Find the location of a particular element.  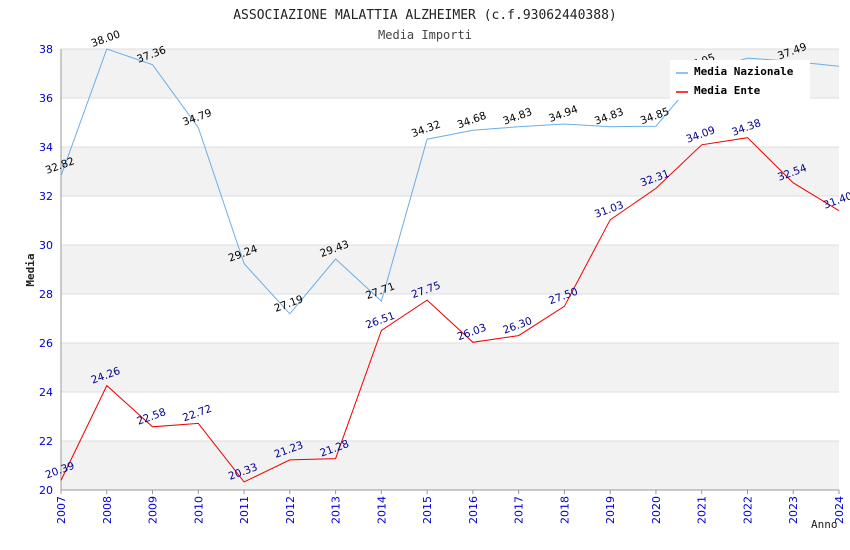

x-tick-label: 2007 is located at coordinates (61, 510).